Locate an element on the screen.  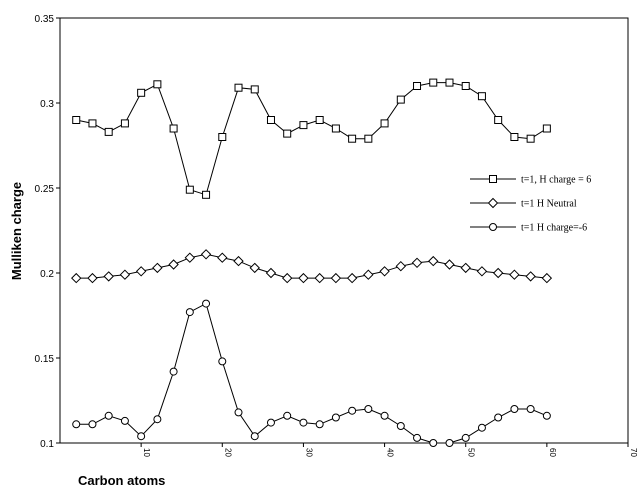
legend-label: t=1, H charge = 6 is located at coordinates (556, 180).